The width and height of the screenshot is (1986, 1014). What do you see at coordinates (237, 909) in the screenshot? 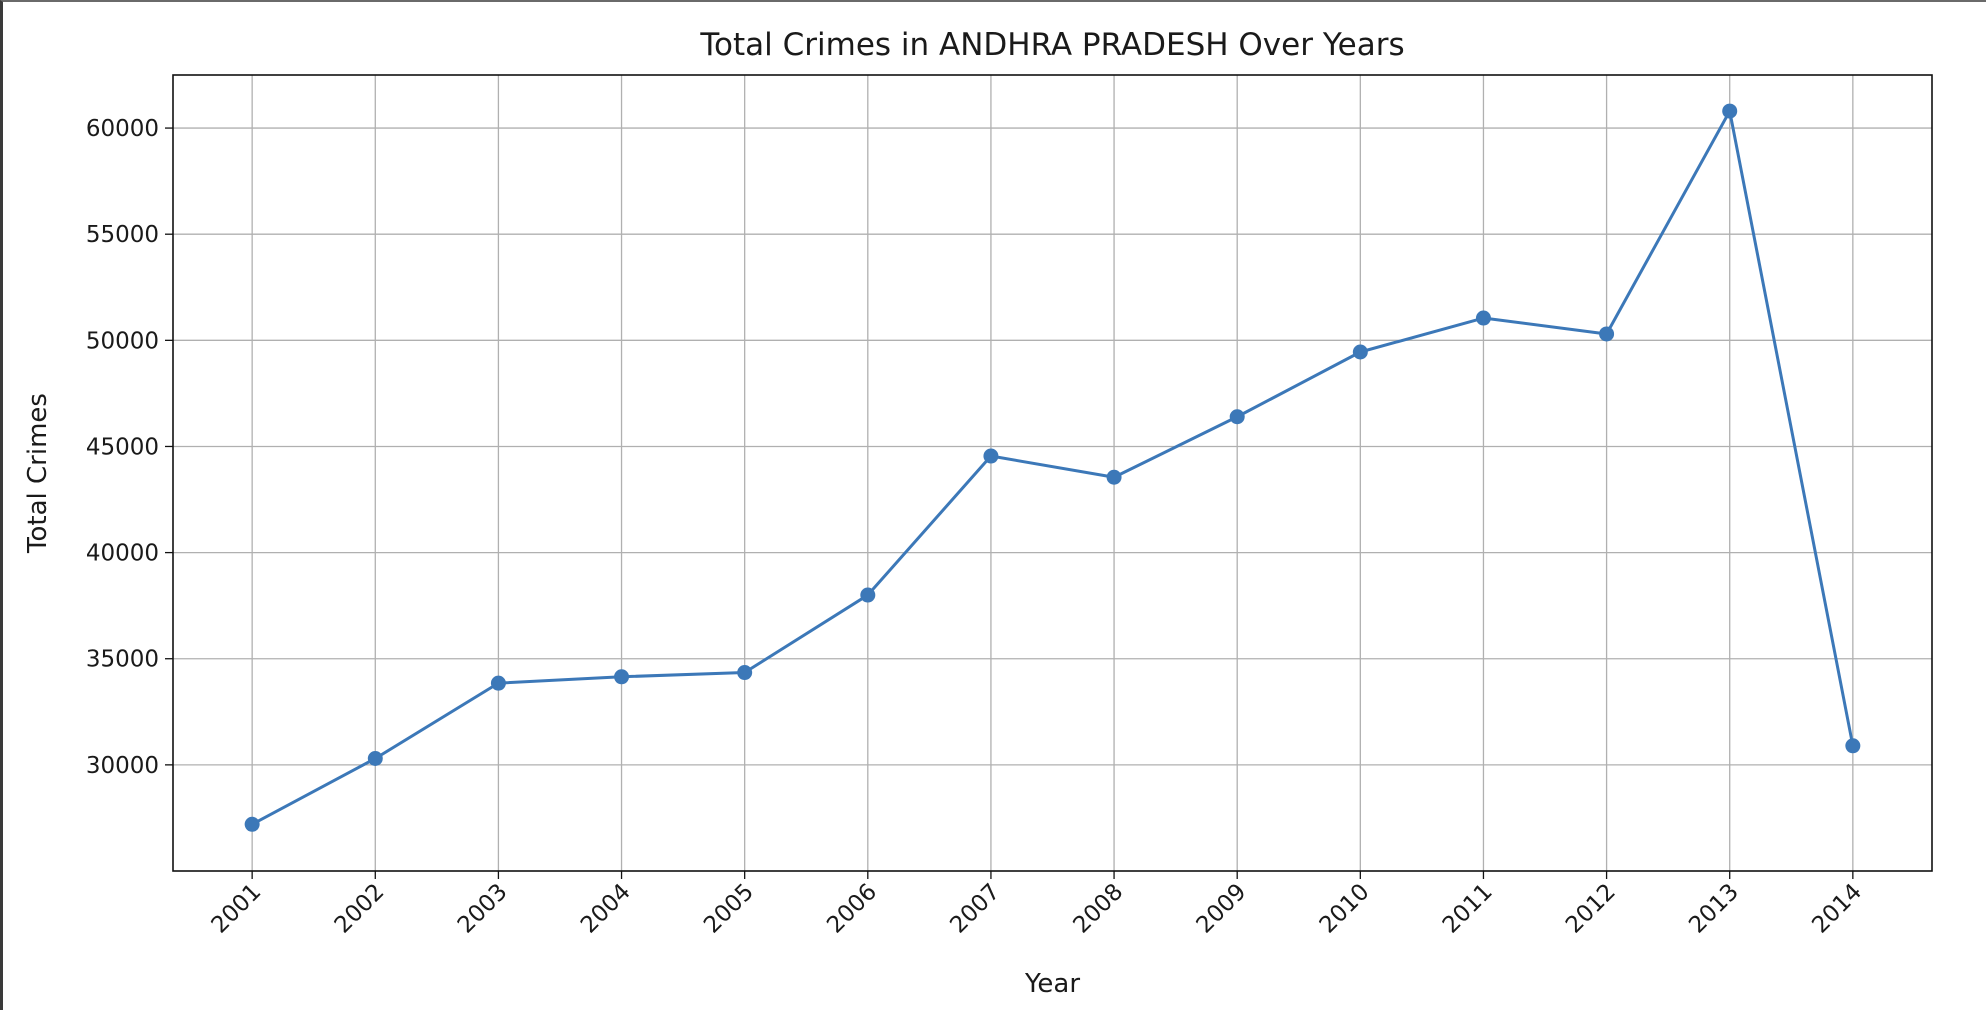
I see `x-tick-label: 2001` at bounding box center [237, 909].